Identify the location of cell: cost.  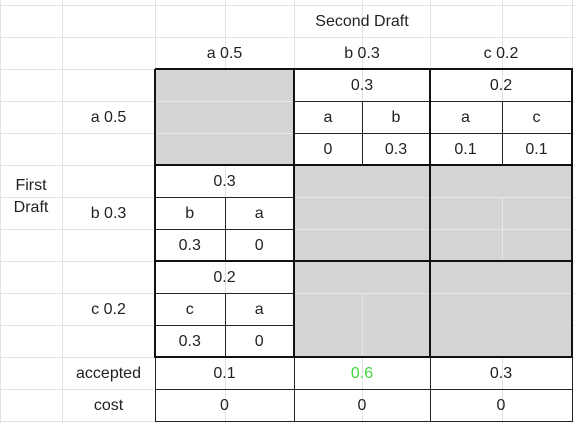
(108, 405).